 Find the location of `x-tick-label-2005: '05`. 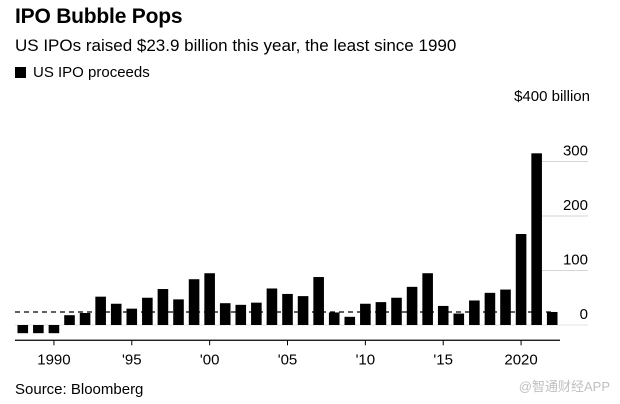

x-tick-label-2005: '05 is located at coordinates (288, 359).